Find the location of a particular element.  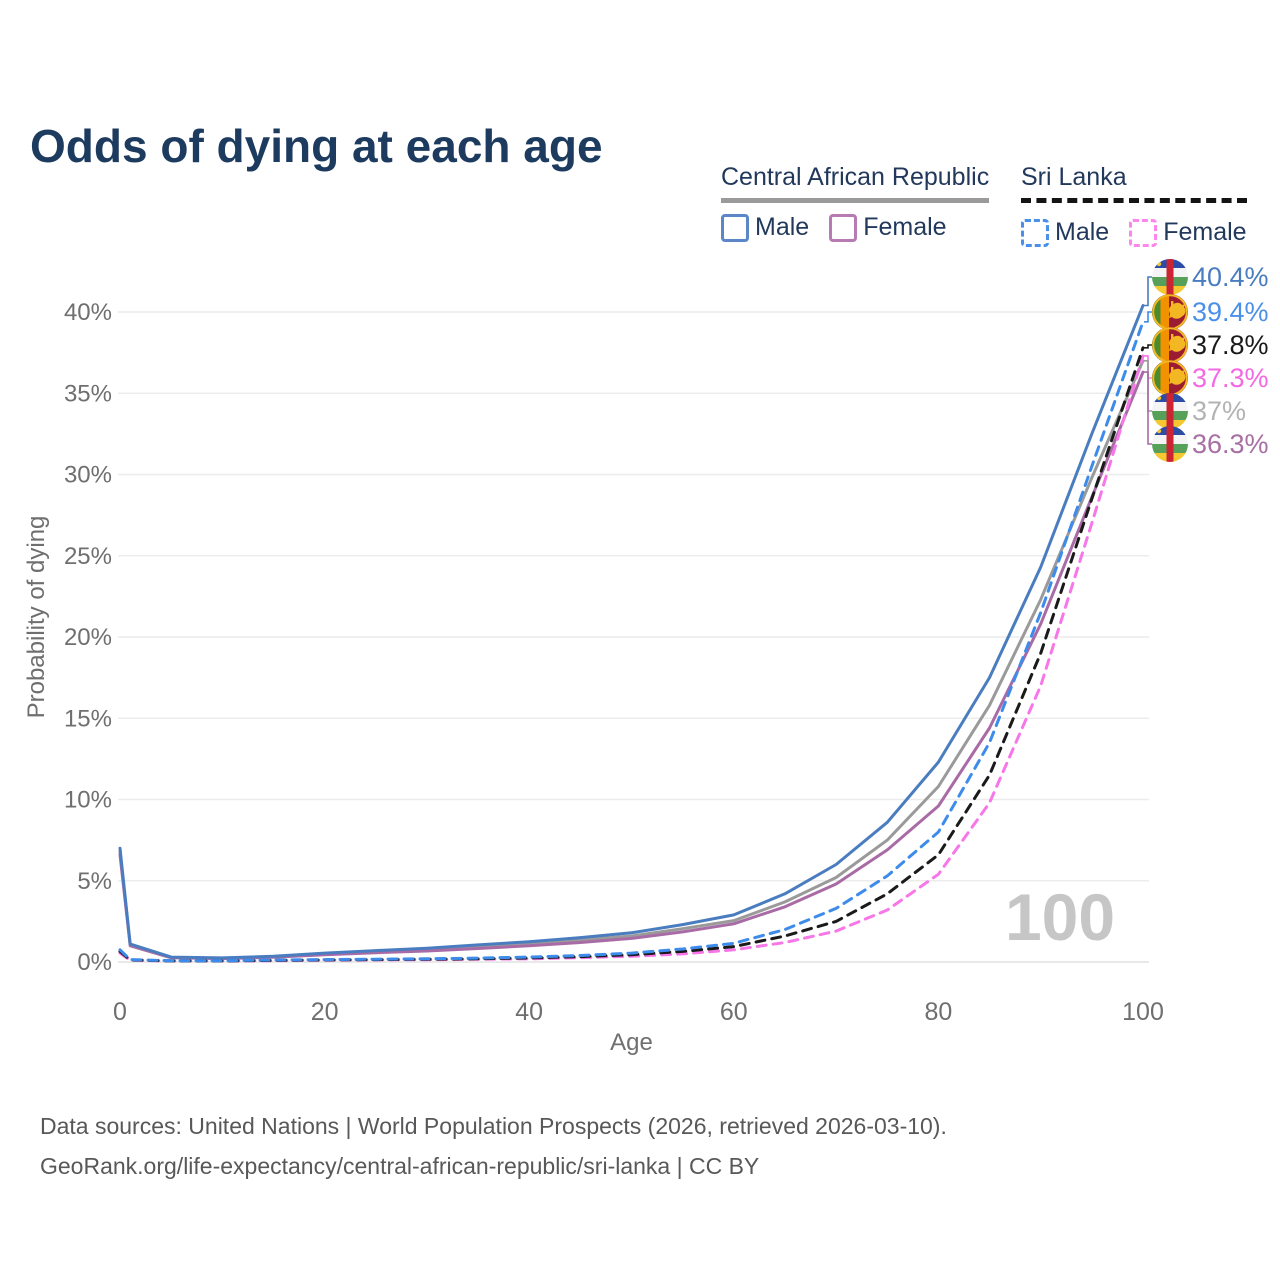

legend-item-car-male: Male is located at coordinates (765, 227).